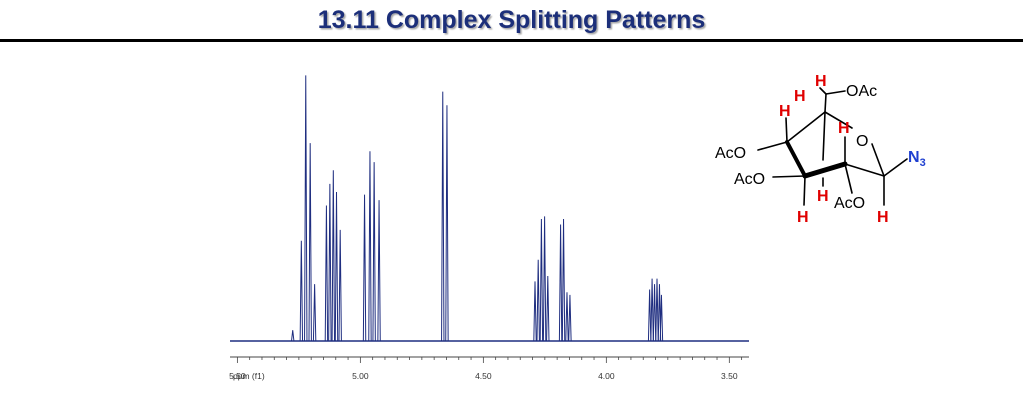  What do you see at coordinates (849, 203) in the screenshot?
I see `oac-label-c2: AcO` at bounding box center [849, 203].